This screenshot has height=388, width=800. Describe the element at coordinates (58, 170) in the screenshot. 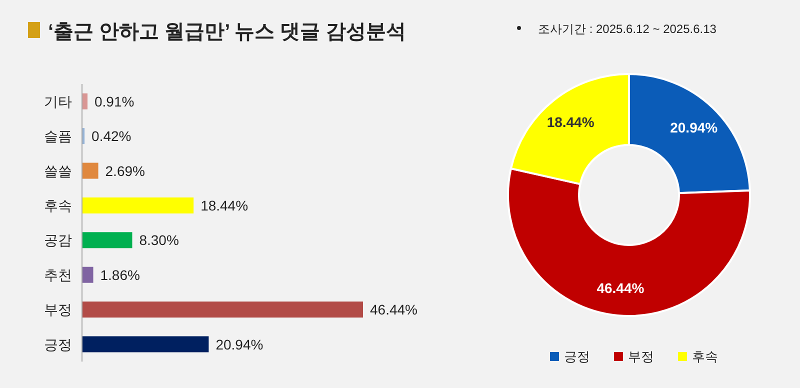

I see `y-tick-label: 쓸쓸` at that location.